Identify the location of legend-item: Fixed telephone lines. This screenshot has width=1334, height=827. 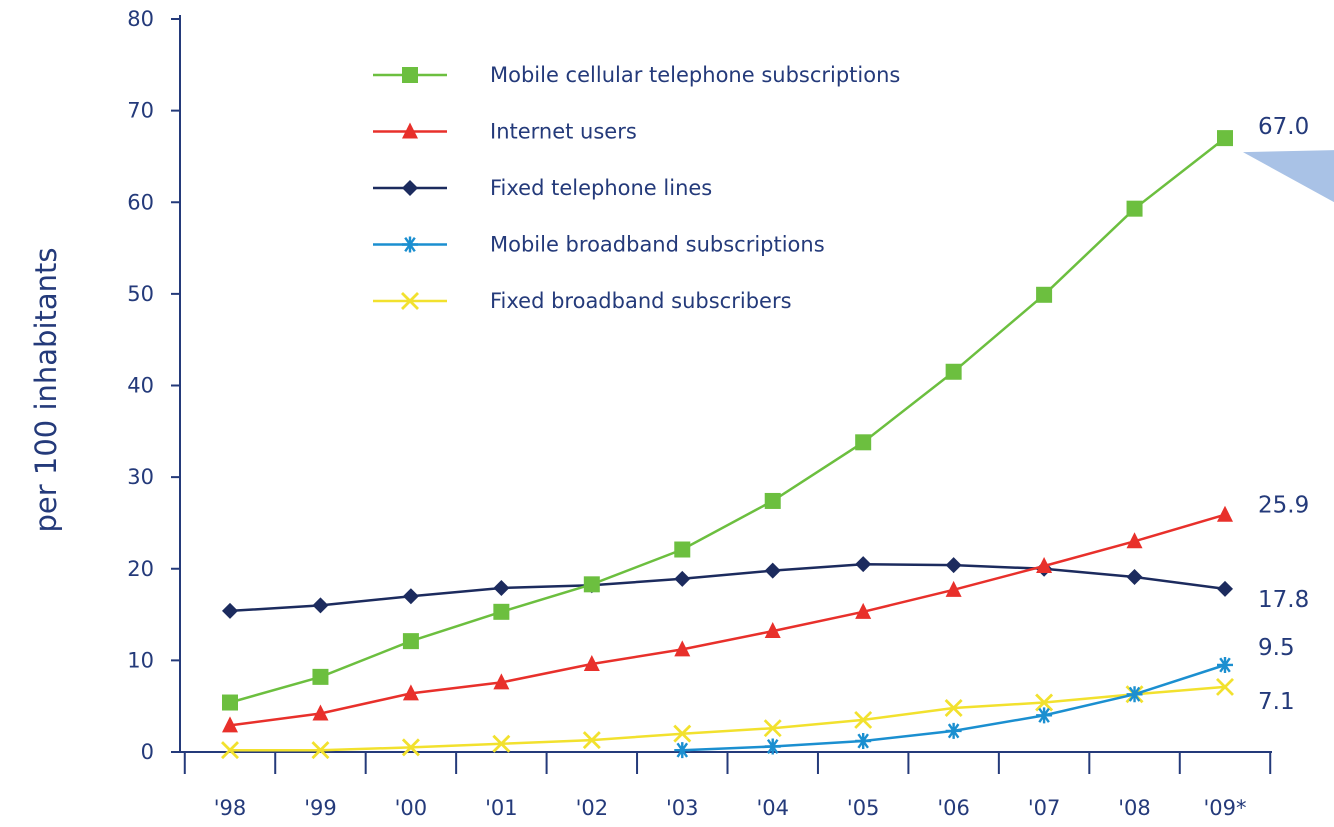
(542, 188).